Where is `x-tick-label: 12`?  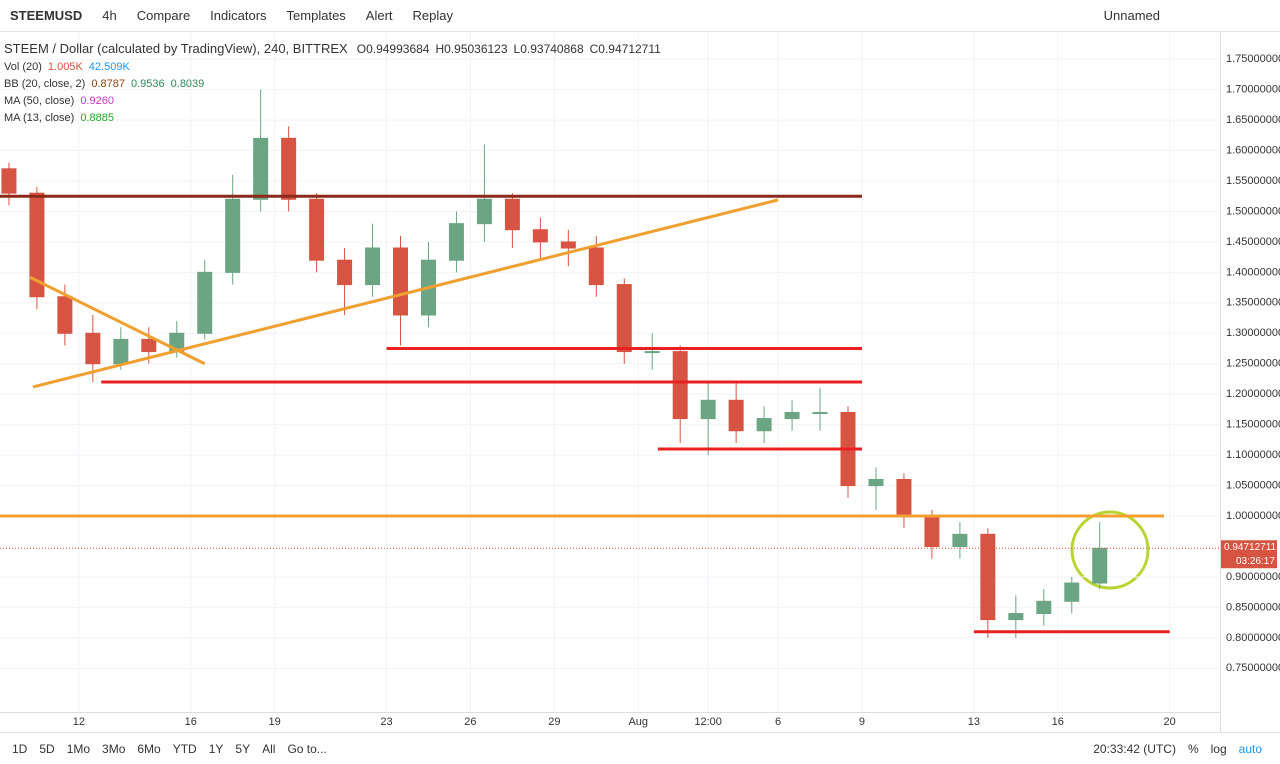 x-tick-label: 12 is located at coordinates (79, 722).